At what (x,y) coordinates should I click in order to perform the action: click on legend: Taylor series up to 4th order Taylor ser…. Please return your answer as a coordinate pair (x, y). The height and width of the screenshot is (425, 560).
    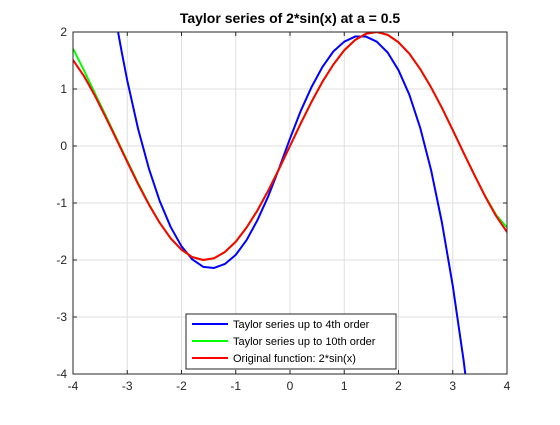
    Looking at the image, I should click on (291, 341).